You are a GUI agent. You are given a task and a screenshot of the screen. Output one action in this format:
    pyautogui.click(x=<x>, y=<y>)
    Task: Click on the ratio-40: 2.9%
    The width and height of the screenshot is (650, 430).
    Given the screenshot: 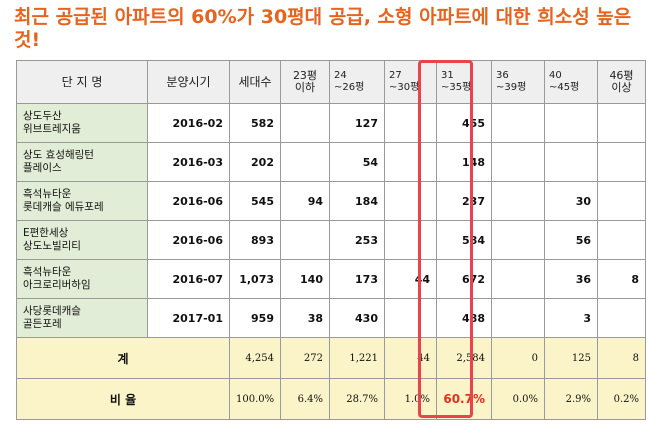 What is the action you would take?
    pyautogui.click(x=571, y=399)
    